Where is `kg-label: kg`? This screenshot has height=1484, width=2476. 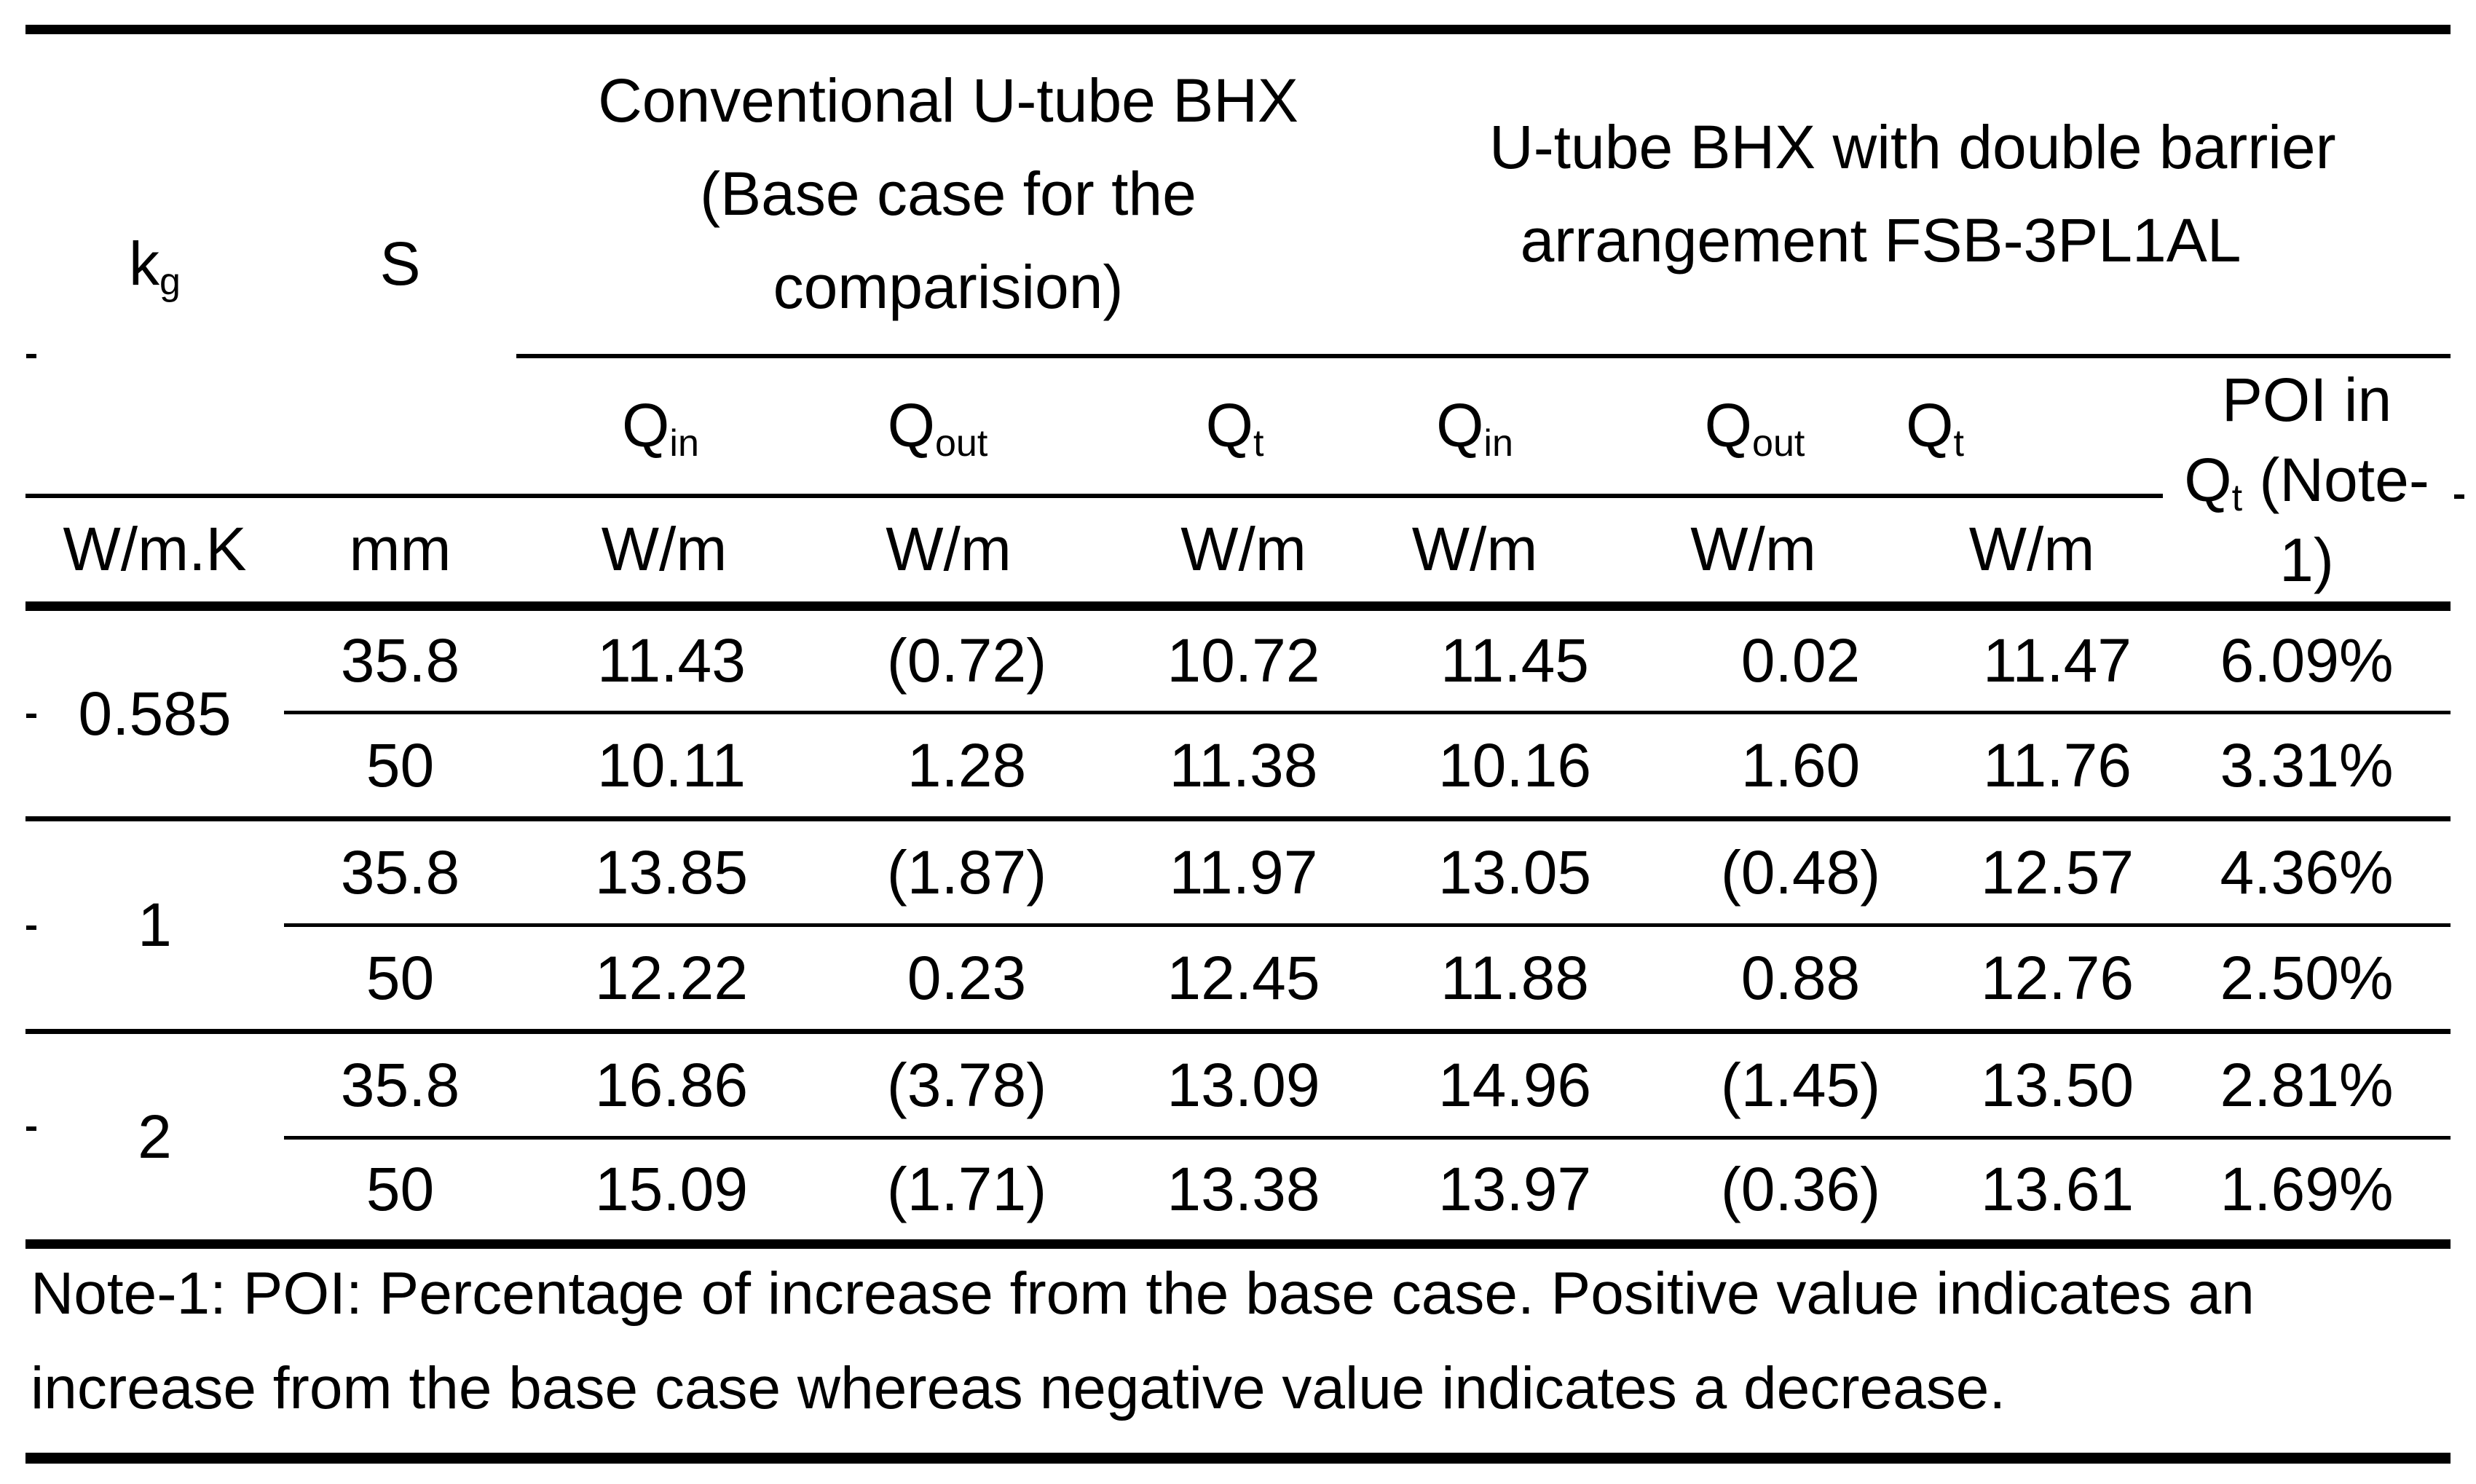 kg-label: kg is located at coordinates (155, 266).